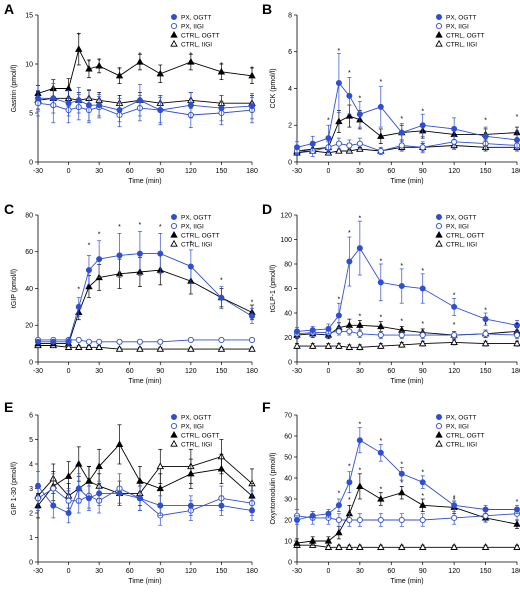 The image size is (520, 603). Describe the element at coordinates (454, 171) in the screenshot. I see `x-tick-label: 120` at that location.